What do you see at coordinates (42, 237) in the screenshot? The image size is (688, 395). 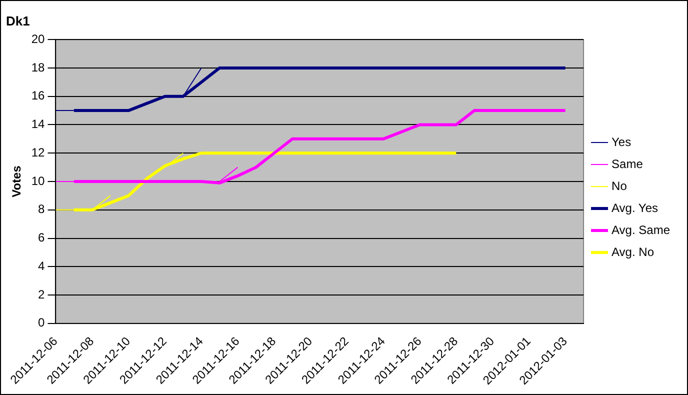 I see `y-tick-label: 6` at bounding box center [42, 237].